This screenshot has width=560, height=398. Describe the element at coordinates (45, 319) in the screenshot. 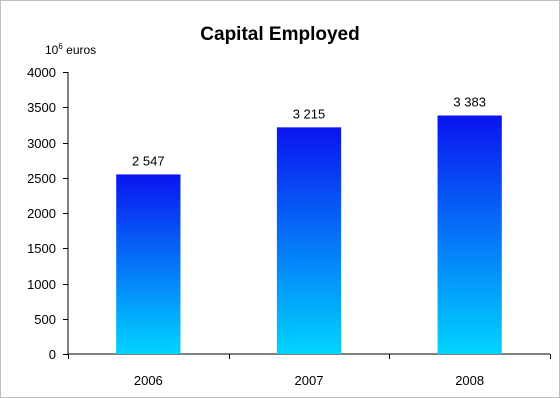

I see `y-tick-label: 500` at that location.